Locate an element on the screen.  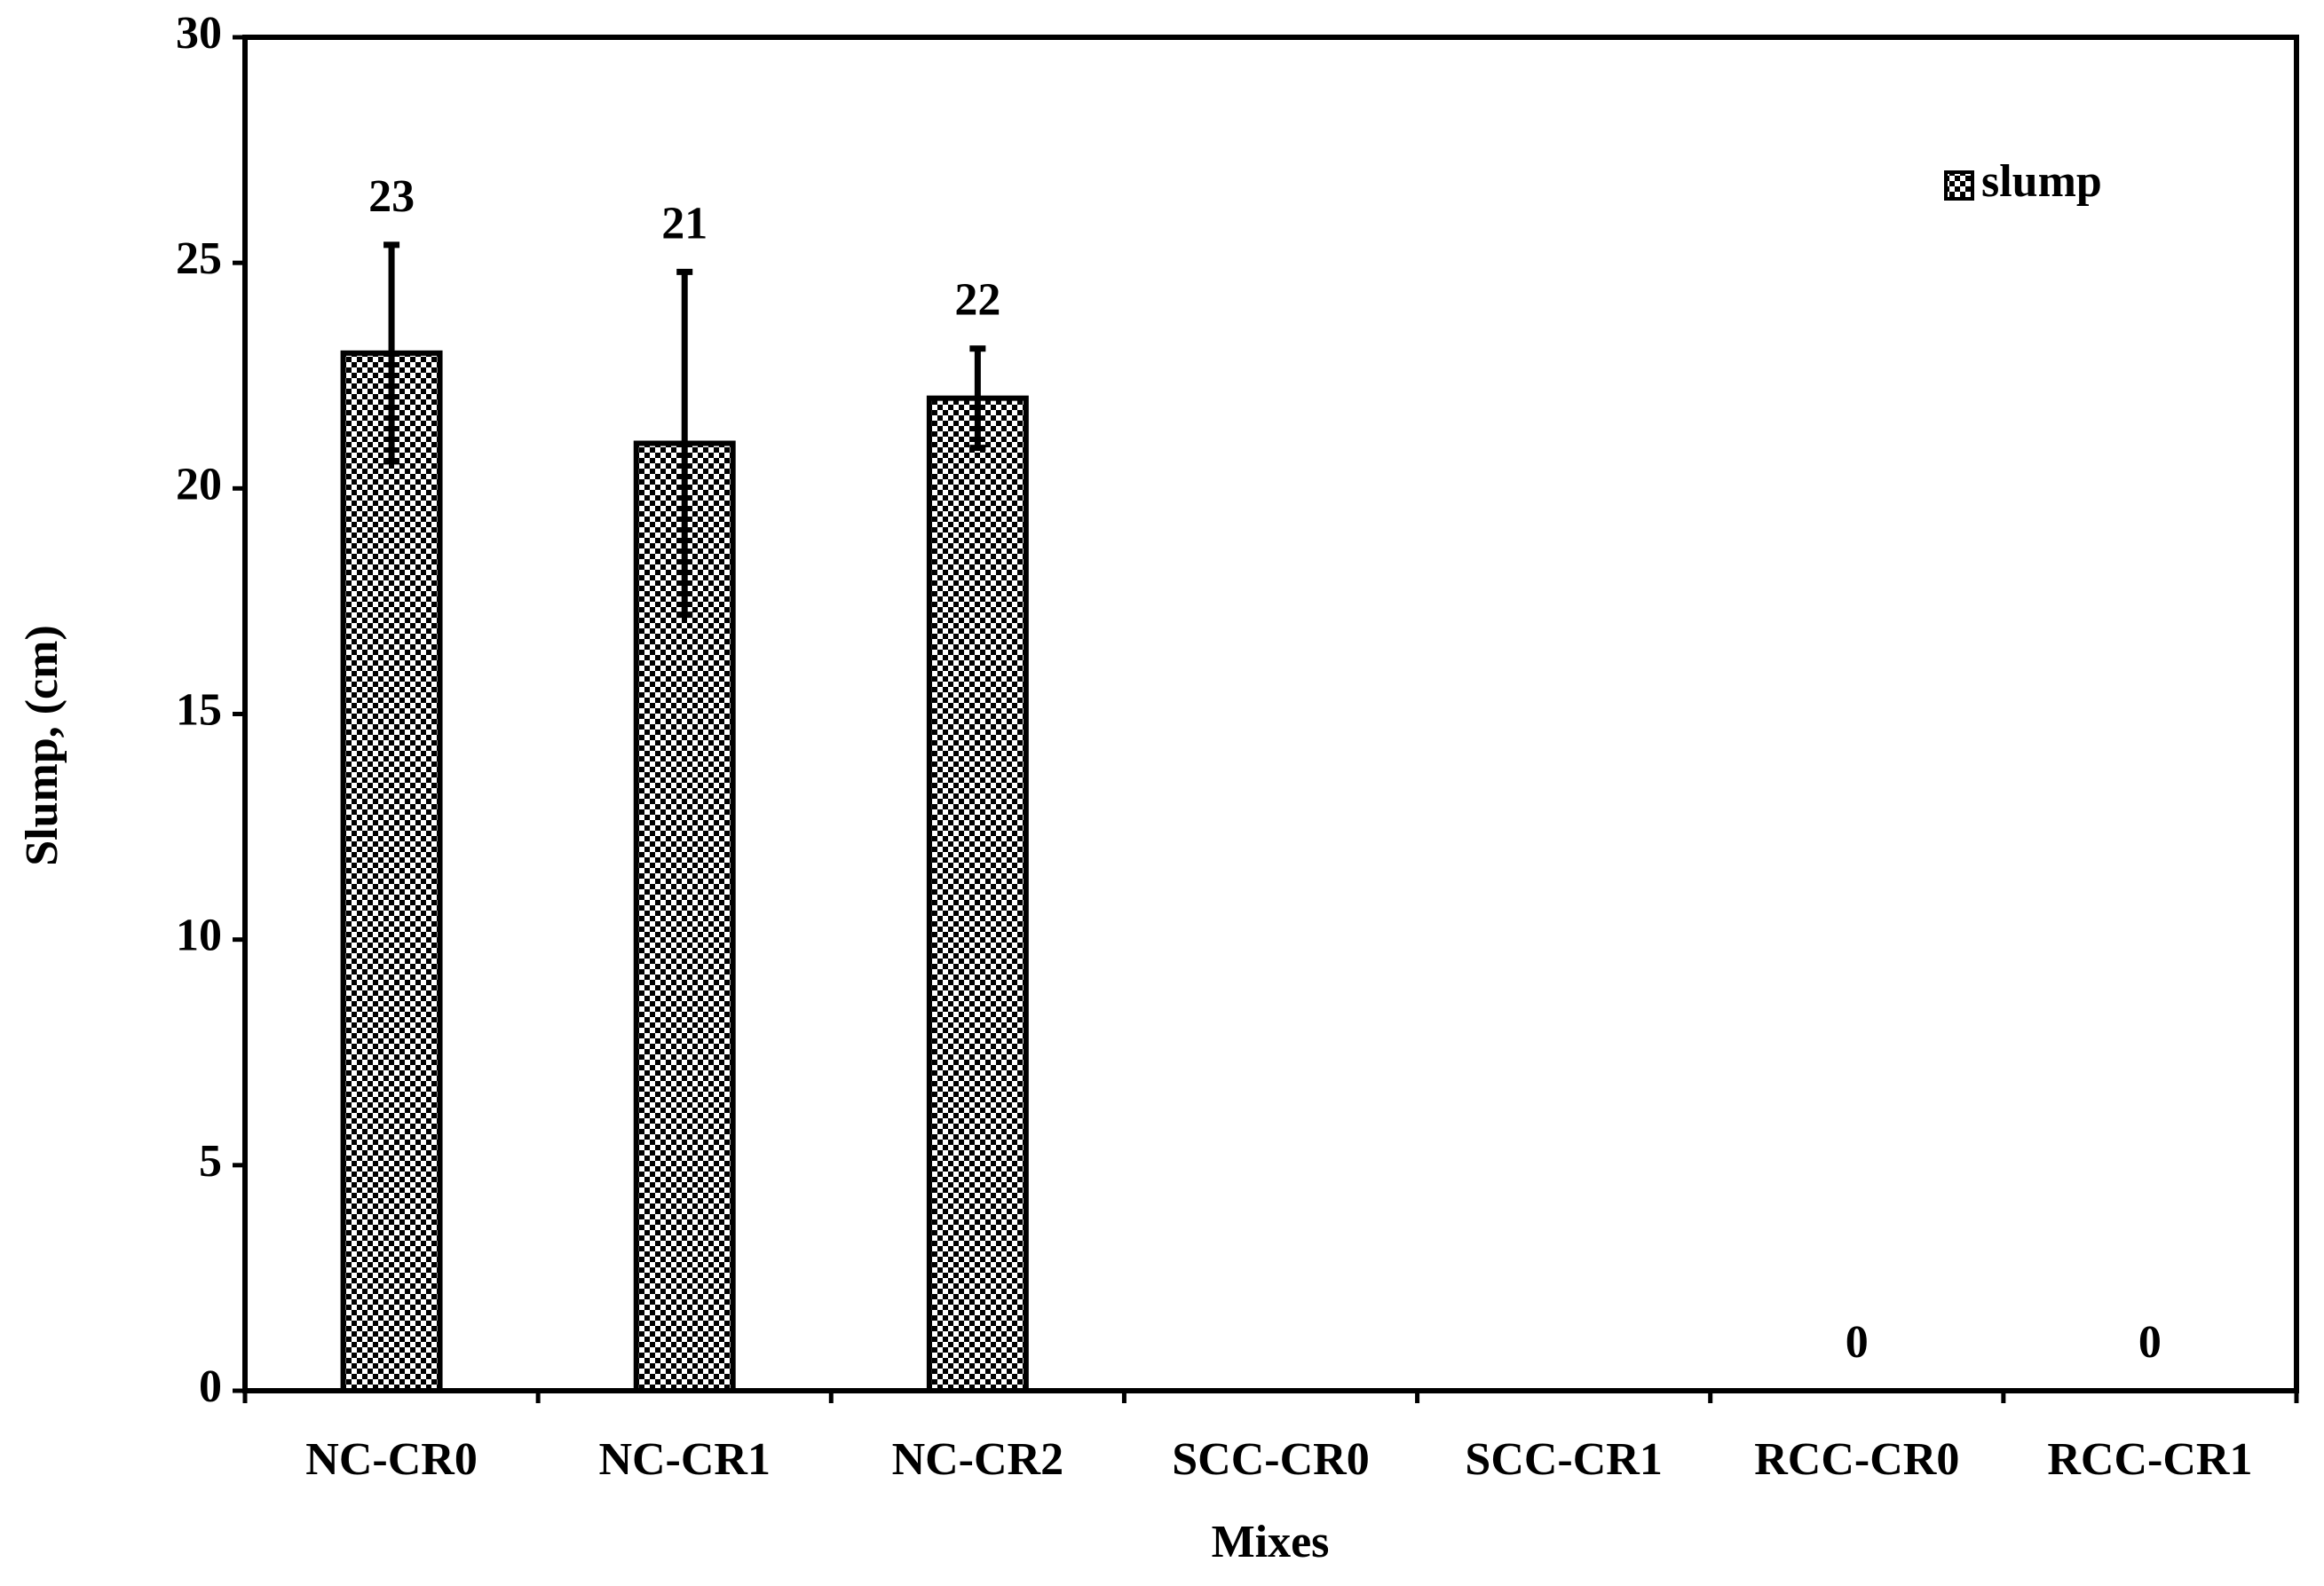
y-axis-title: Slump, (cm) is located at coordinates (42, 745).